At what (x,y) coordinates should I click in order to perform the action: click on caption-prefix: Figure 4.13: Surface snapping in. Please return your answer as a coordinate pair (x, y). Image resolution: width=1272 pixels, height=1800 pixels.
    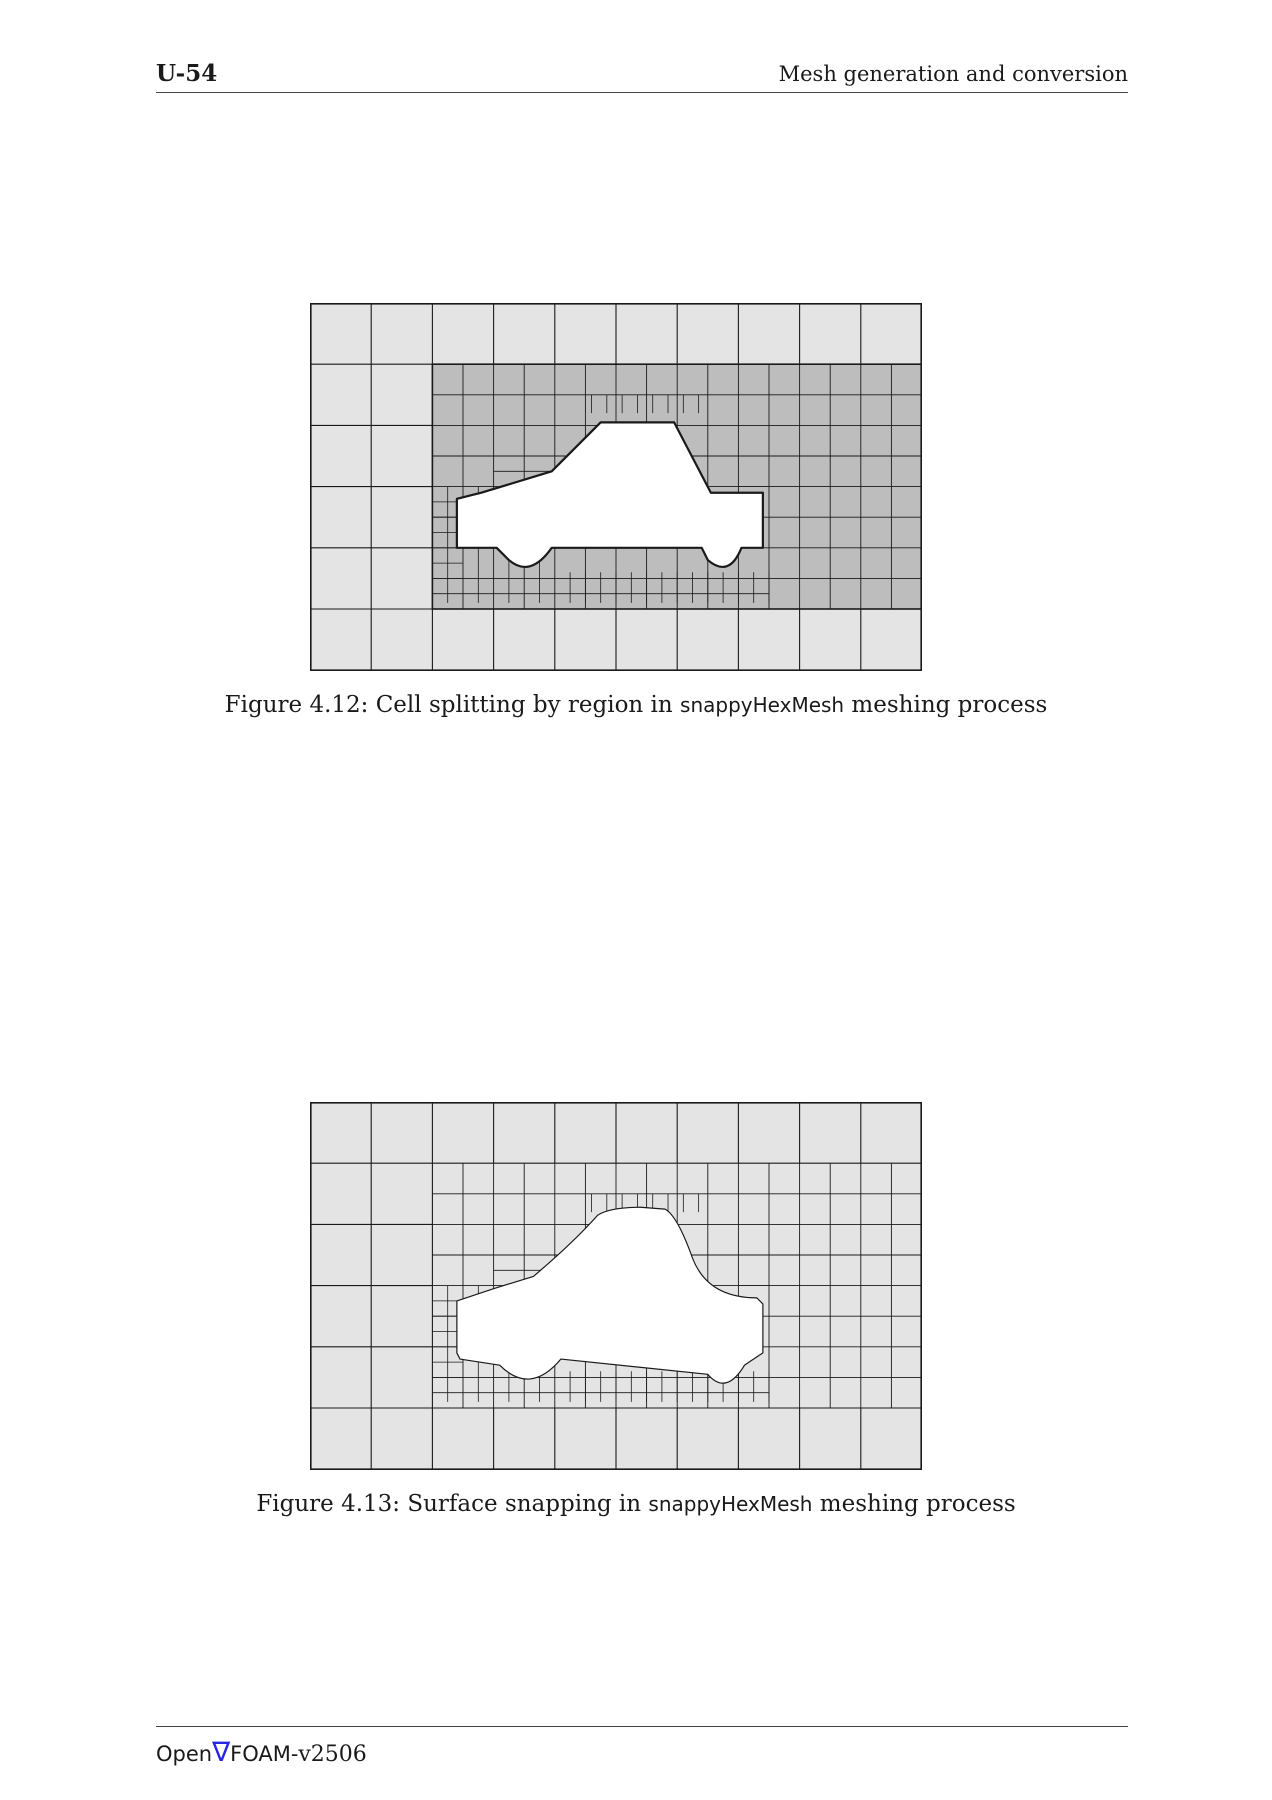
    Looking at the image, I should click on (449, 1504).